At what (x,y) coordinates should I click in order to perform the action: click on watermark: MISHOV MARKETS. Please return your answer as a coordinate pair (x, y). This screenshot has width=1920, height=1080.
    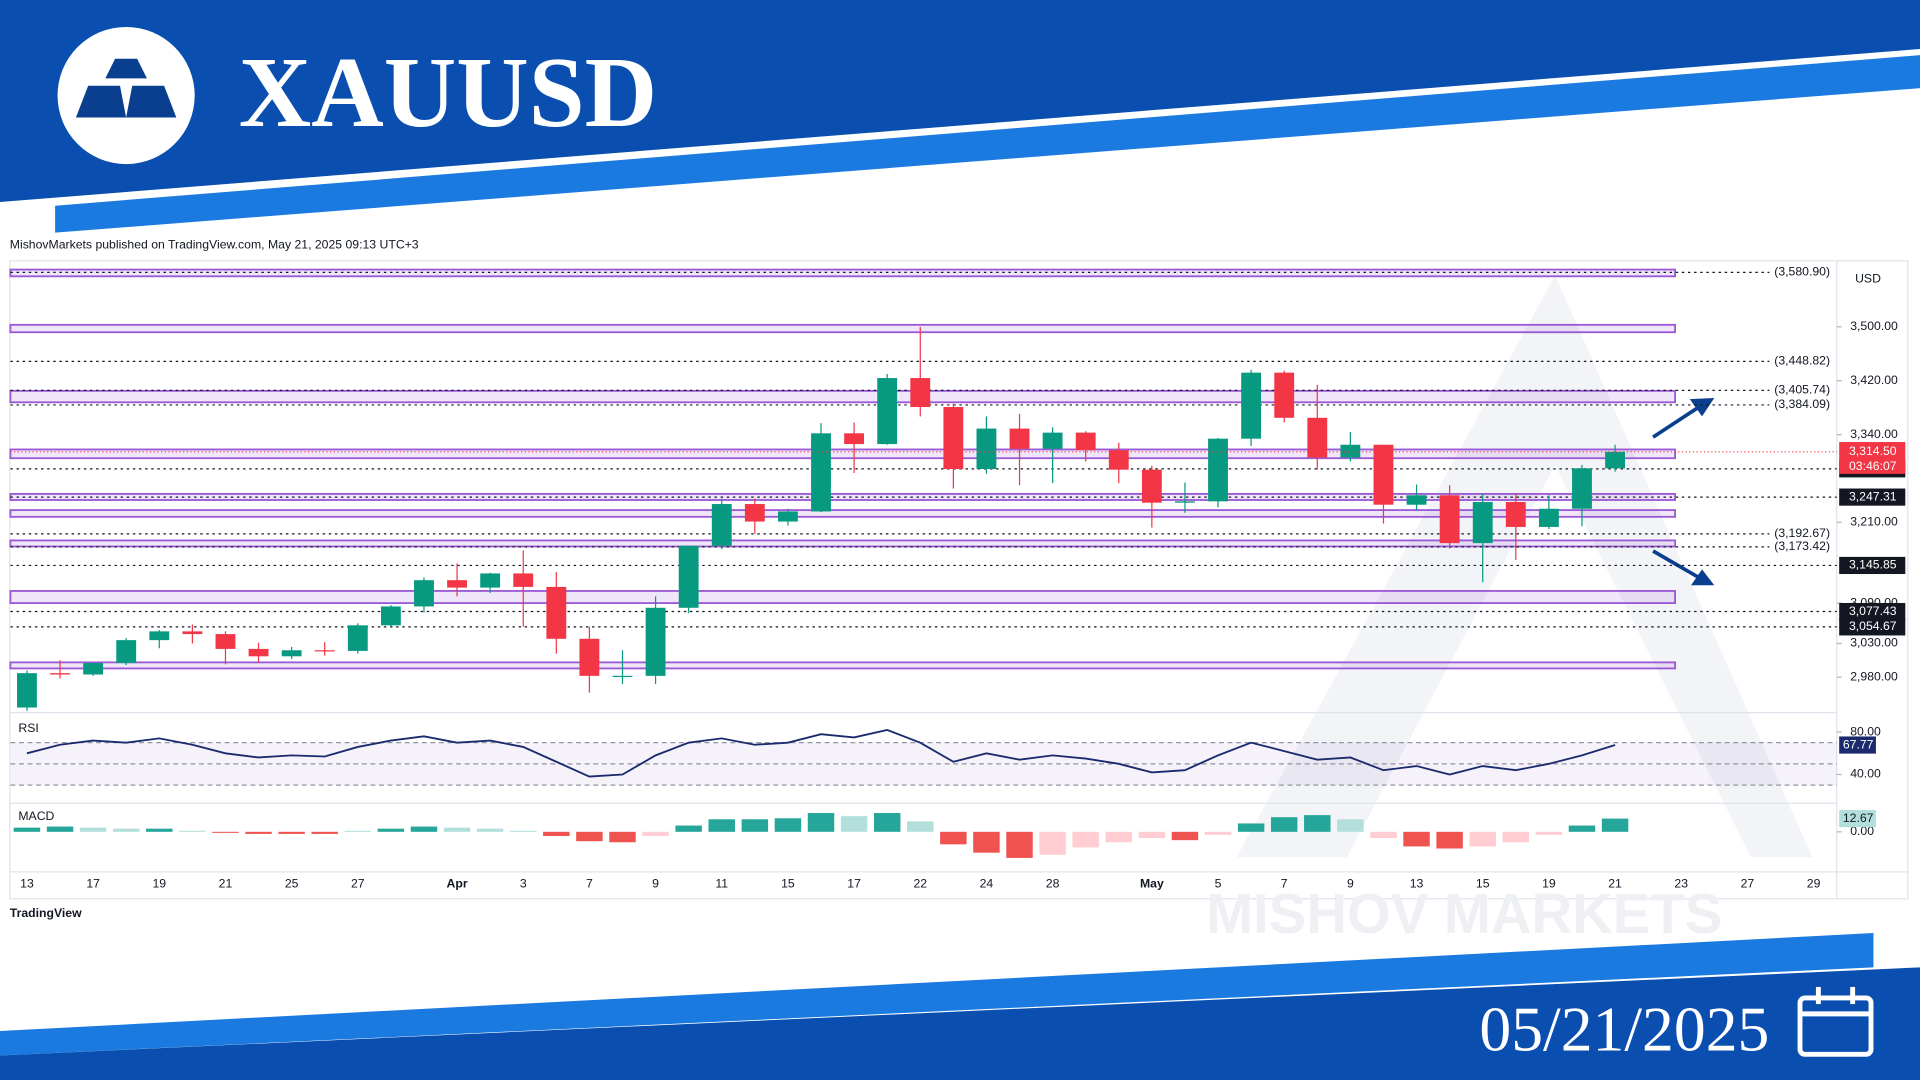
    Looking at the image, I should click on (1464, 913).